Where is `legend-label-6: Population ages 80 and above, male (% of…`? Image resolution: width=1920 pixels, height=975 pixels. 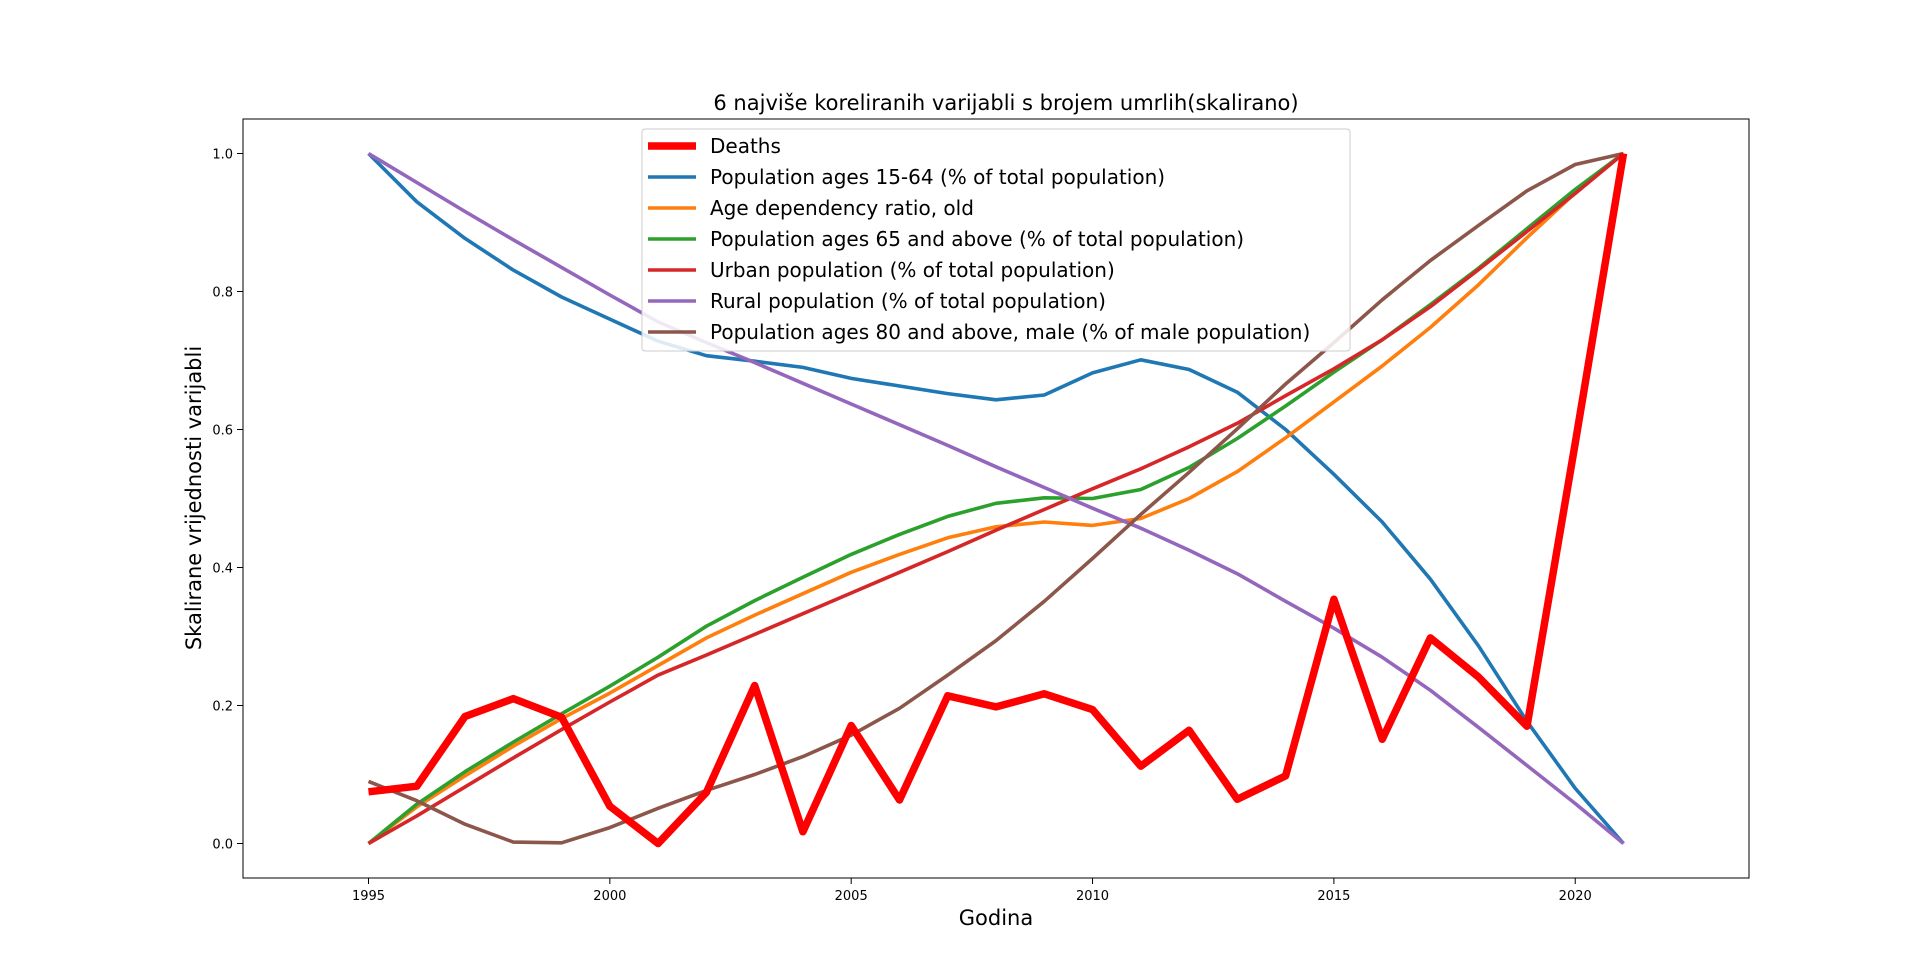 legend-label-6: Population ages 80 and above, male (% of… is located at coordinates (1010, 332).